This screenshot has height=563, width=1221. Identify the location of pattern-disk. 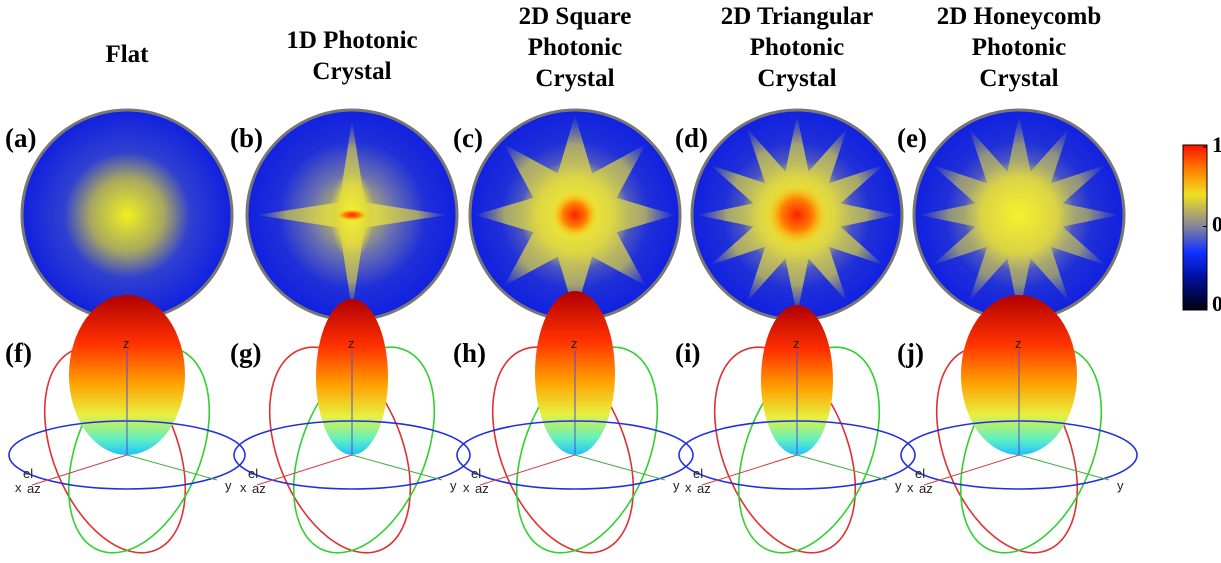
(127, 215).